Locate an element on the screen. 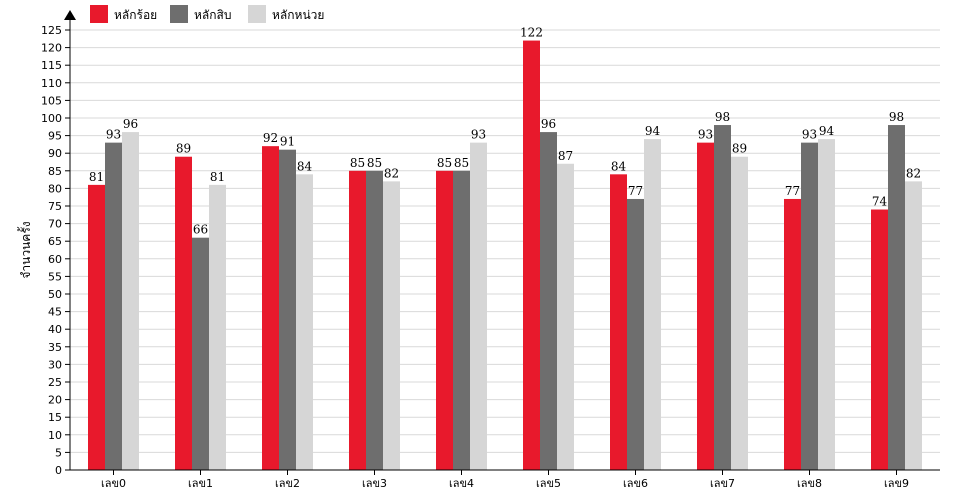 This screenshot has height=500, width=960. y-tick-label: 100 is located at coordinates (51, 118).